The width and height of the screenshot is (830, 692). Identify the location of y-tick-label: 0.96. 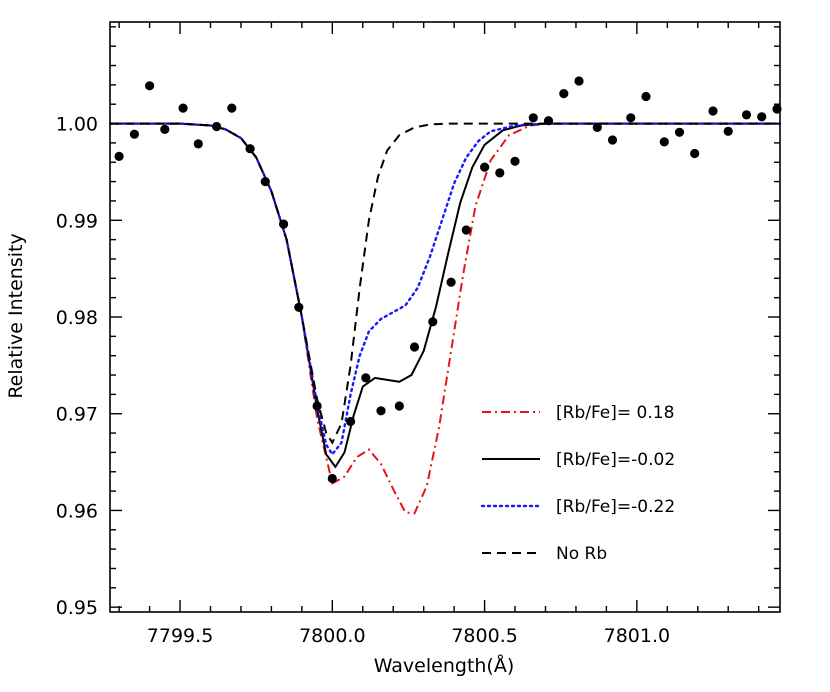
(77, 511).